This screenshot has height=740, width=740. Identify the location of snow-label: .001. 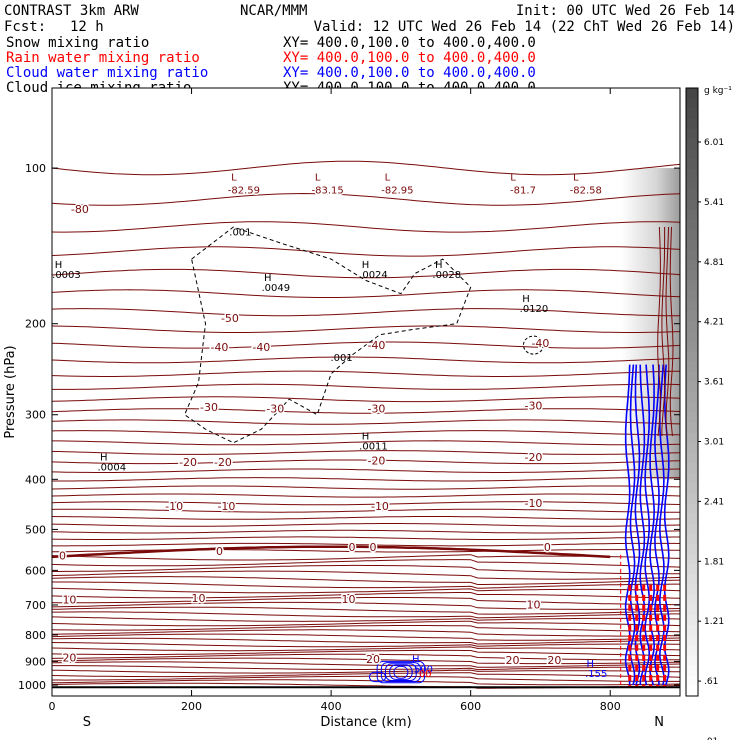
(341, 358).